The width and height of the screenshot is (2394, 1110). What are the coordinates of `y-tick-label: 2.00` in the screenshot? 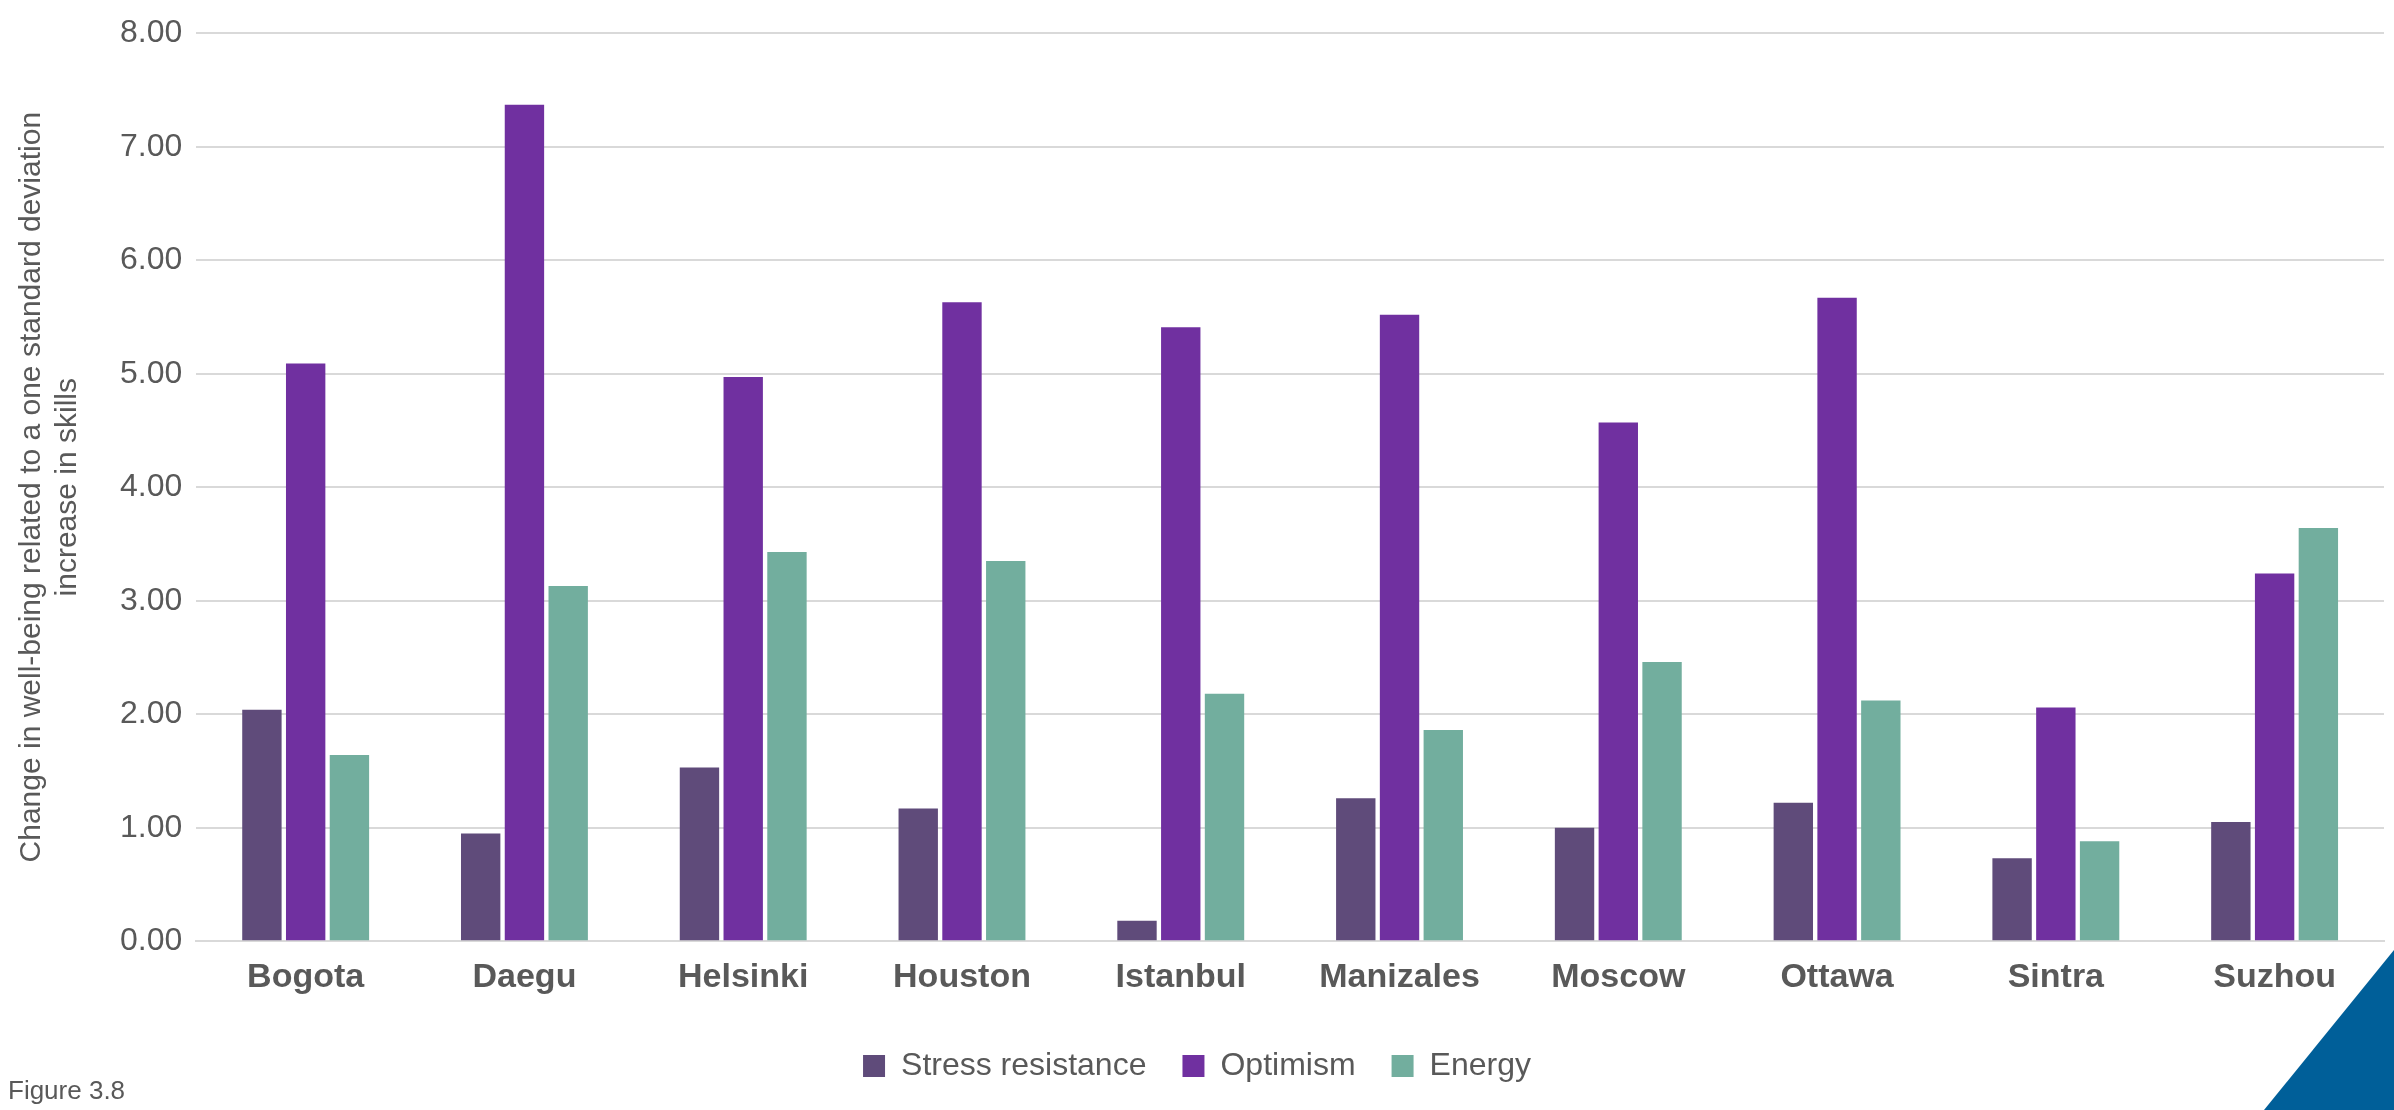 It's located at (151, 712).